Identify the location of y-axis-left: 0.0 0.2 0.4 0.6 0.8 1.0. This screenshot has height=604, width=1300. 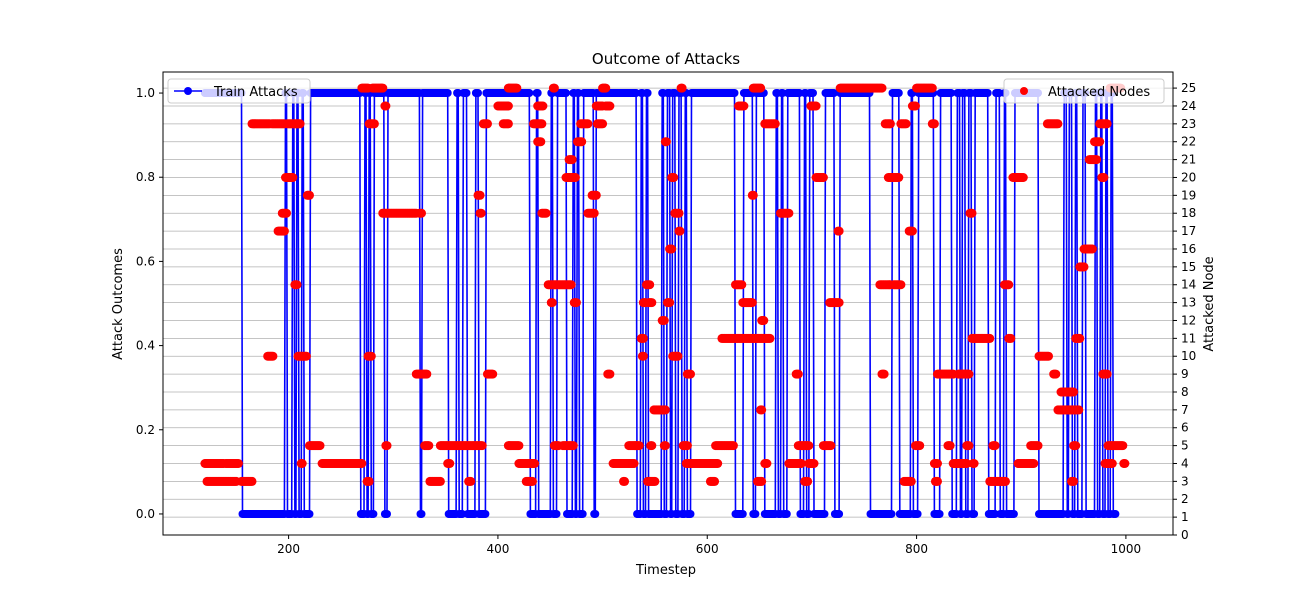
(149, 303).